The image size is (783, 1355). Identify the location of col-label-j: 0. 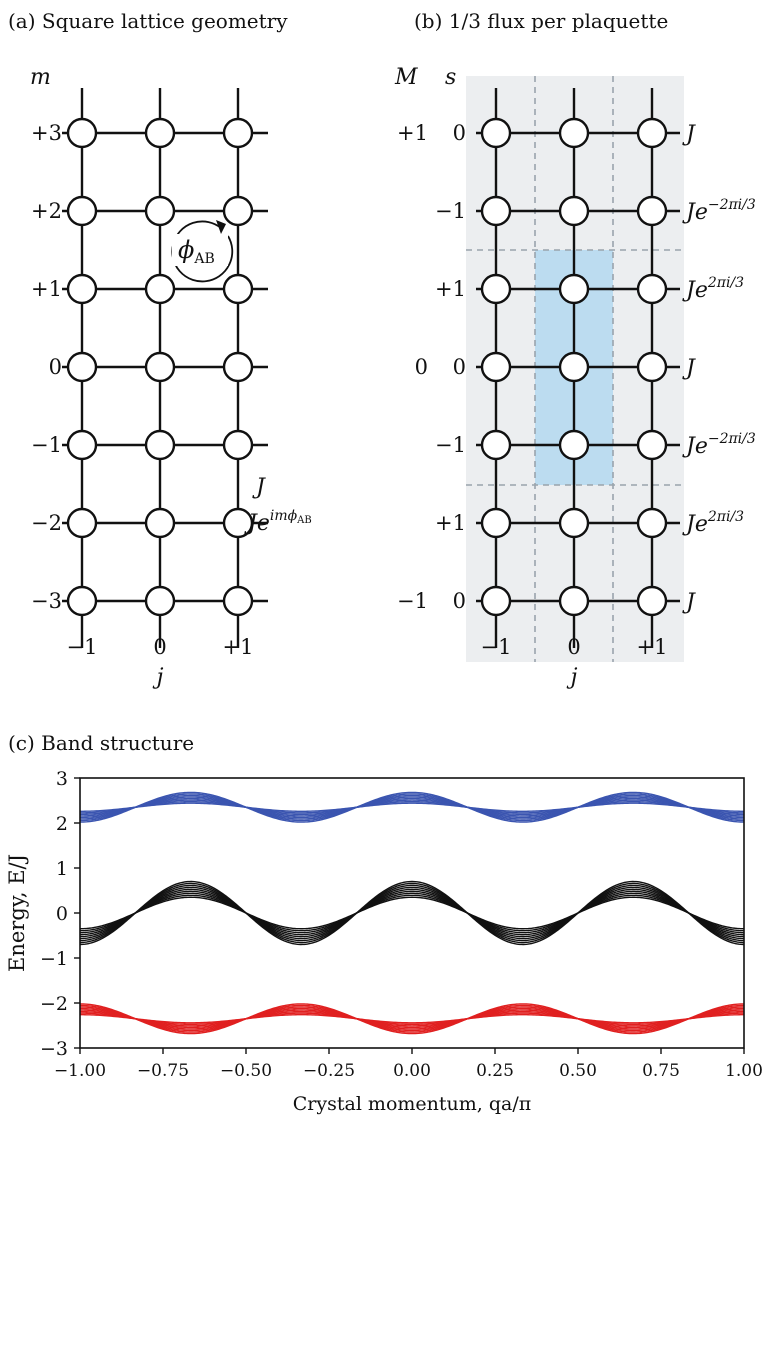
(159, 647).